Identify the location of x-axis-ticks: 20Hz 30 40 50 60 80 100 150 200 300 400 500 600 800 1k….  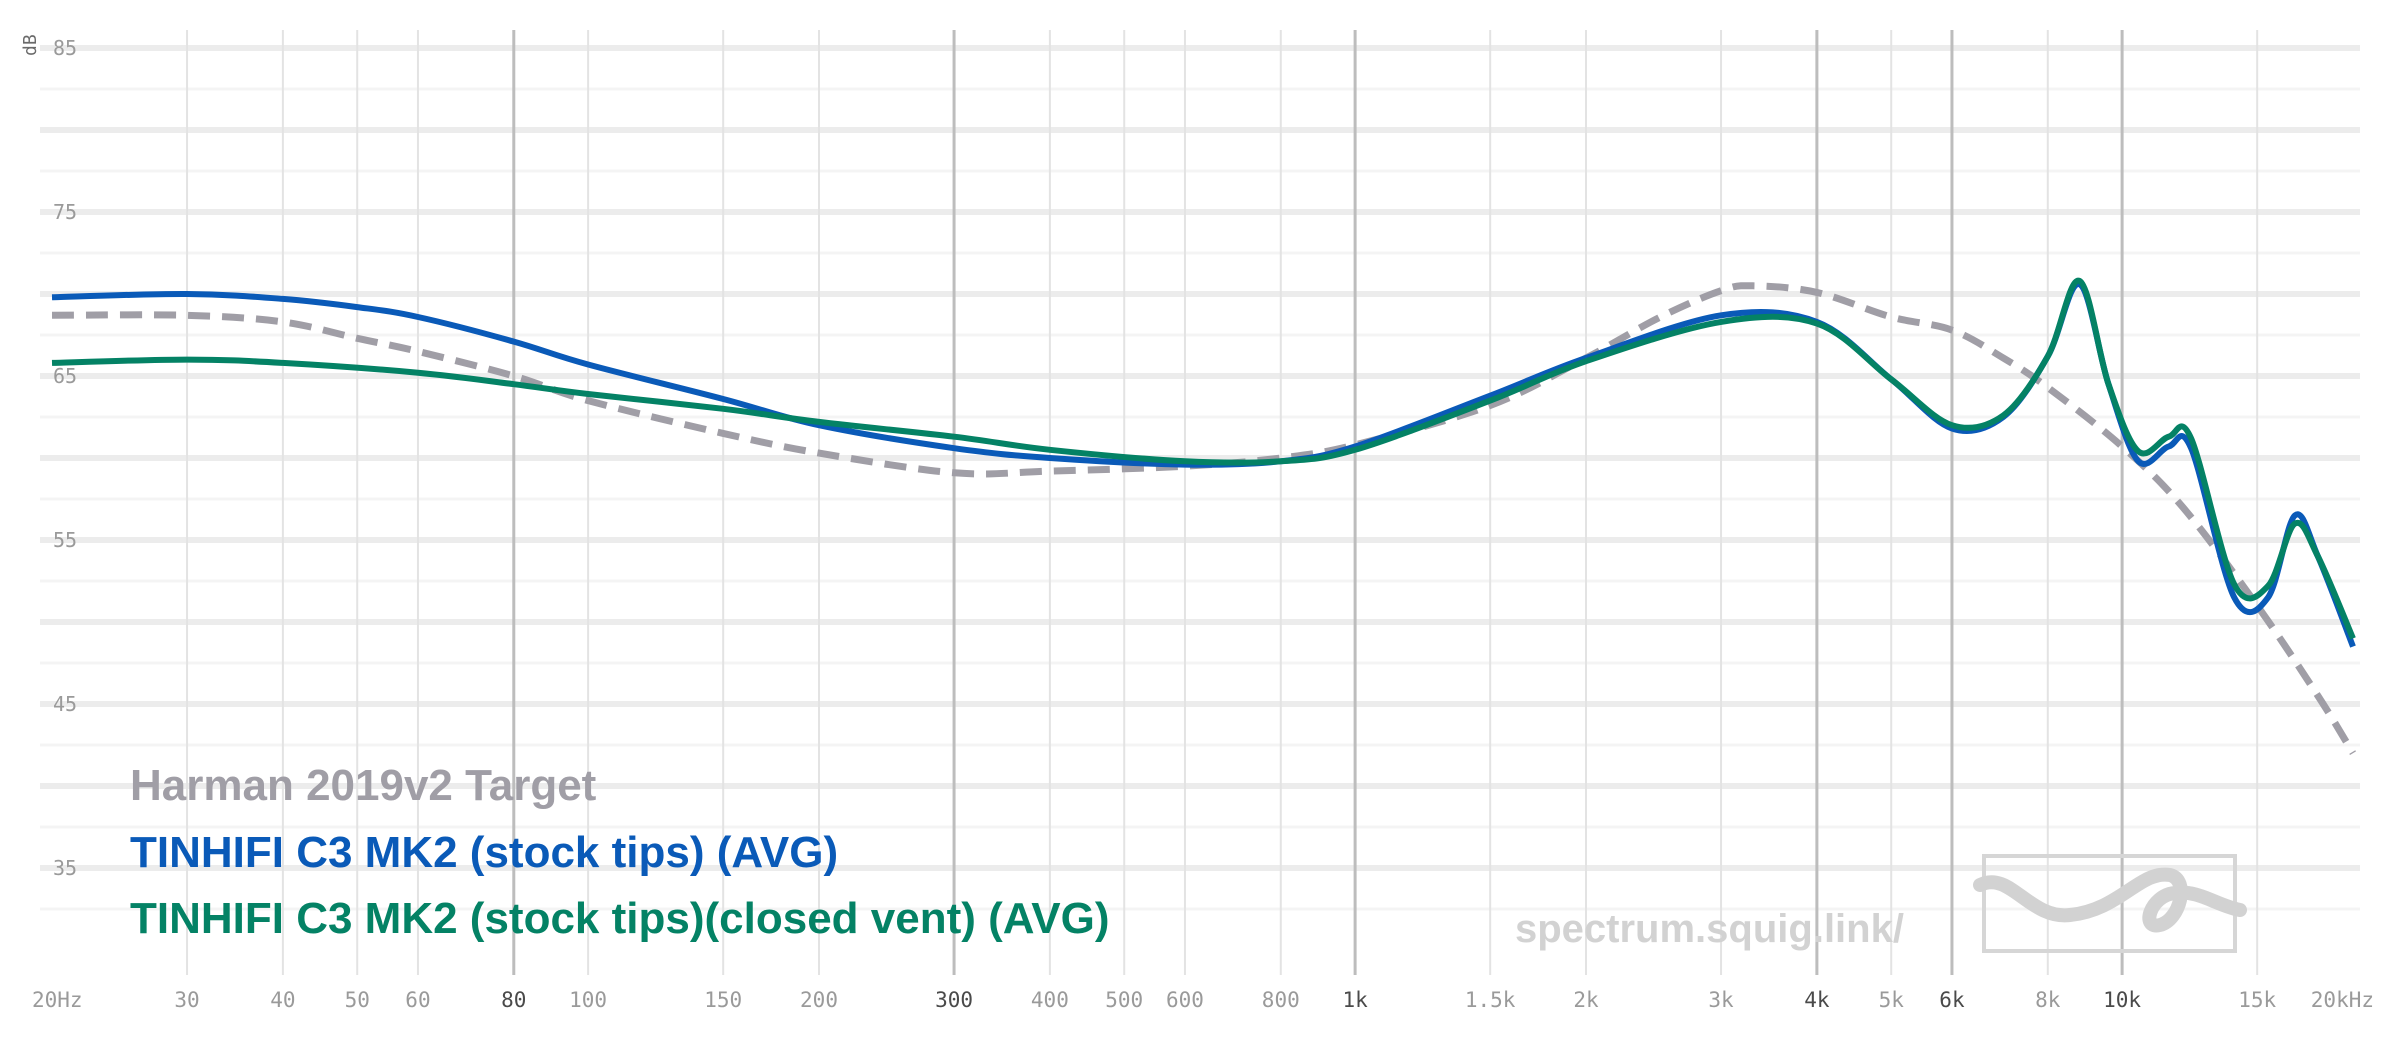
(1203, 1000).